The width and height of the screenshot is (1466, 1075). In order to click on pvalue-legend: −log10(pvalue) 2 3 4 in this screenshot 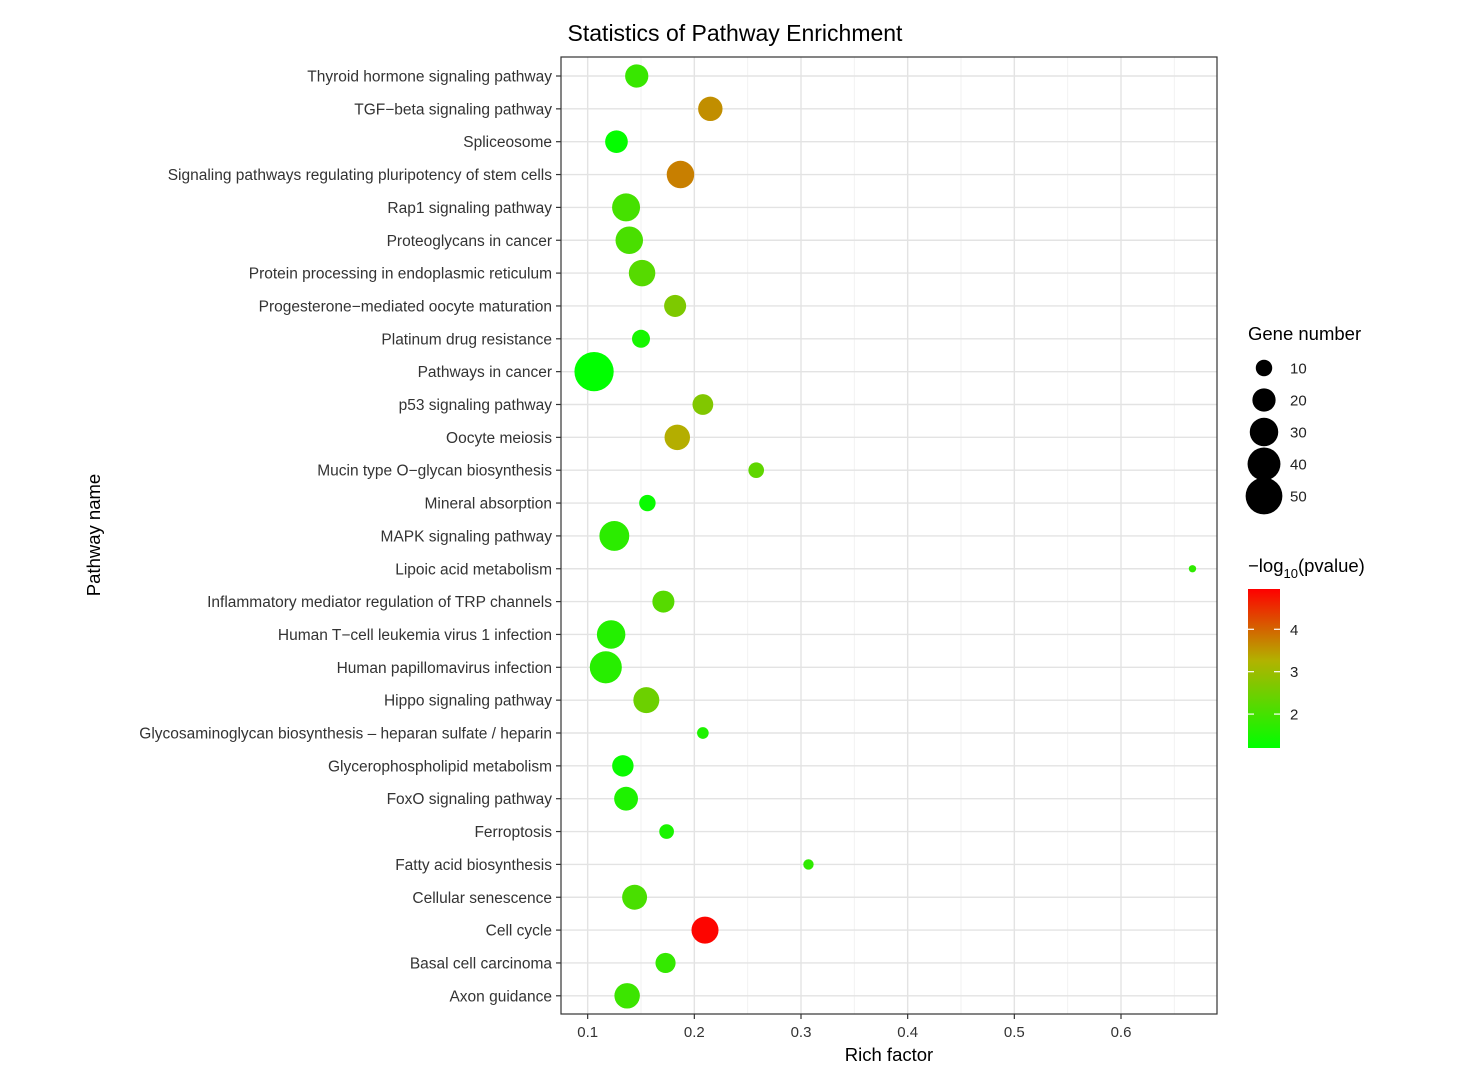, I will do `click(1306, 651)`.